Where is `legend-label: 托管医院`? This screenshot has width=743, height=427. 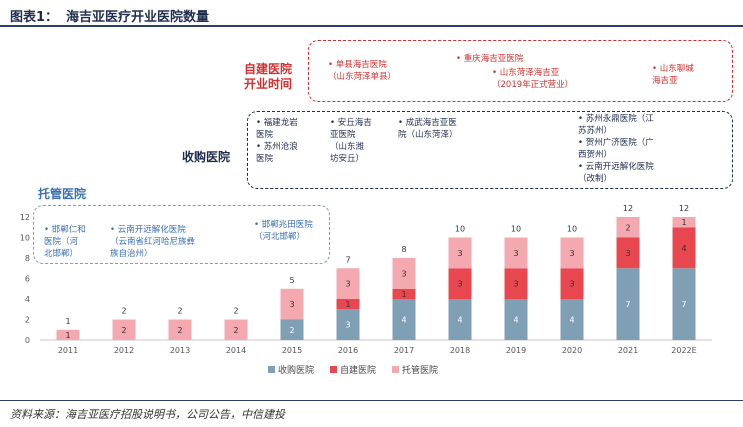
legend-label: 托管医院 is located at coordinates (420, 370).